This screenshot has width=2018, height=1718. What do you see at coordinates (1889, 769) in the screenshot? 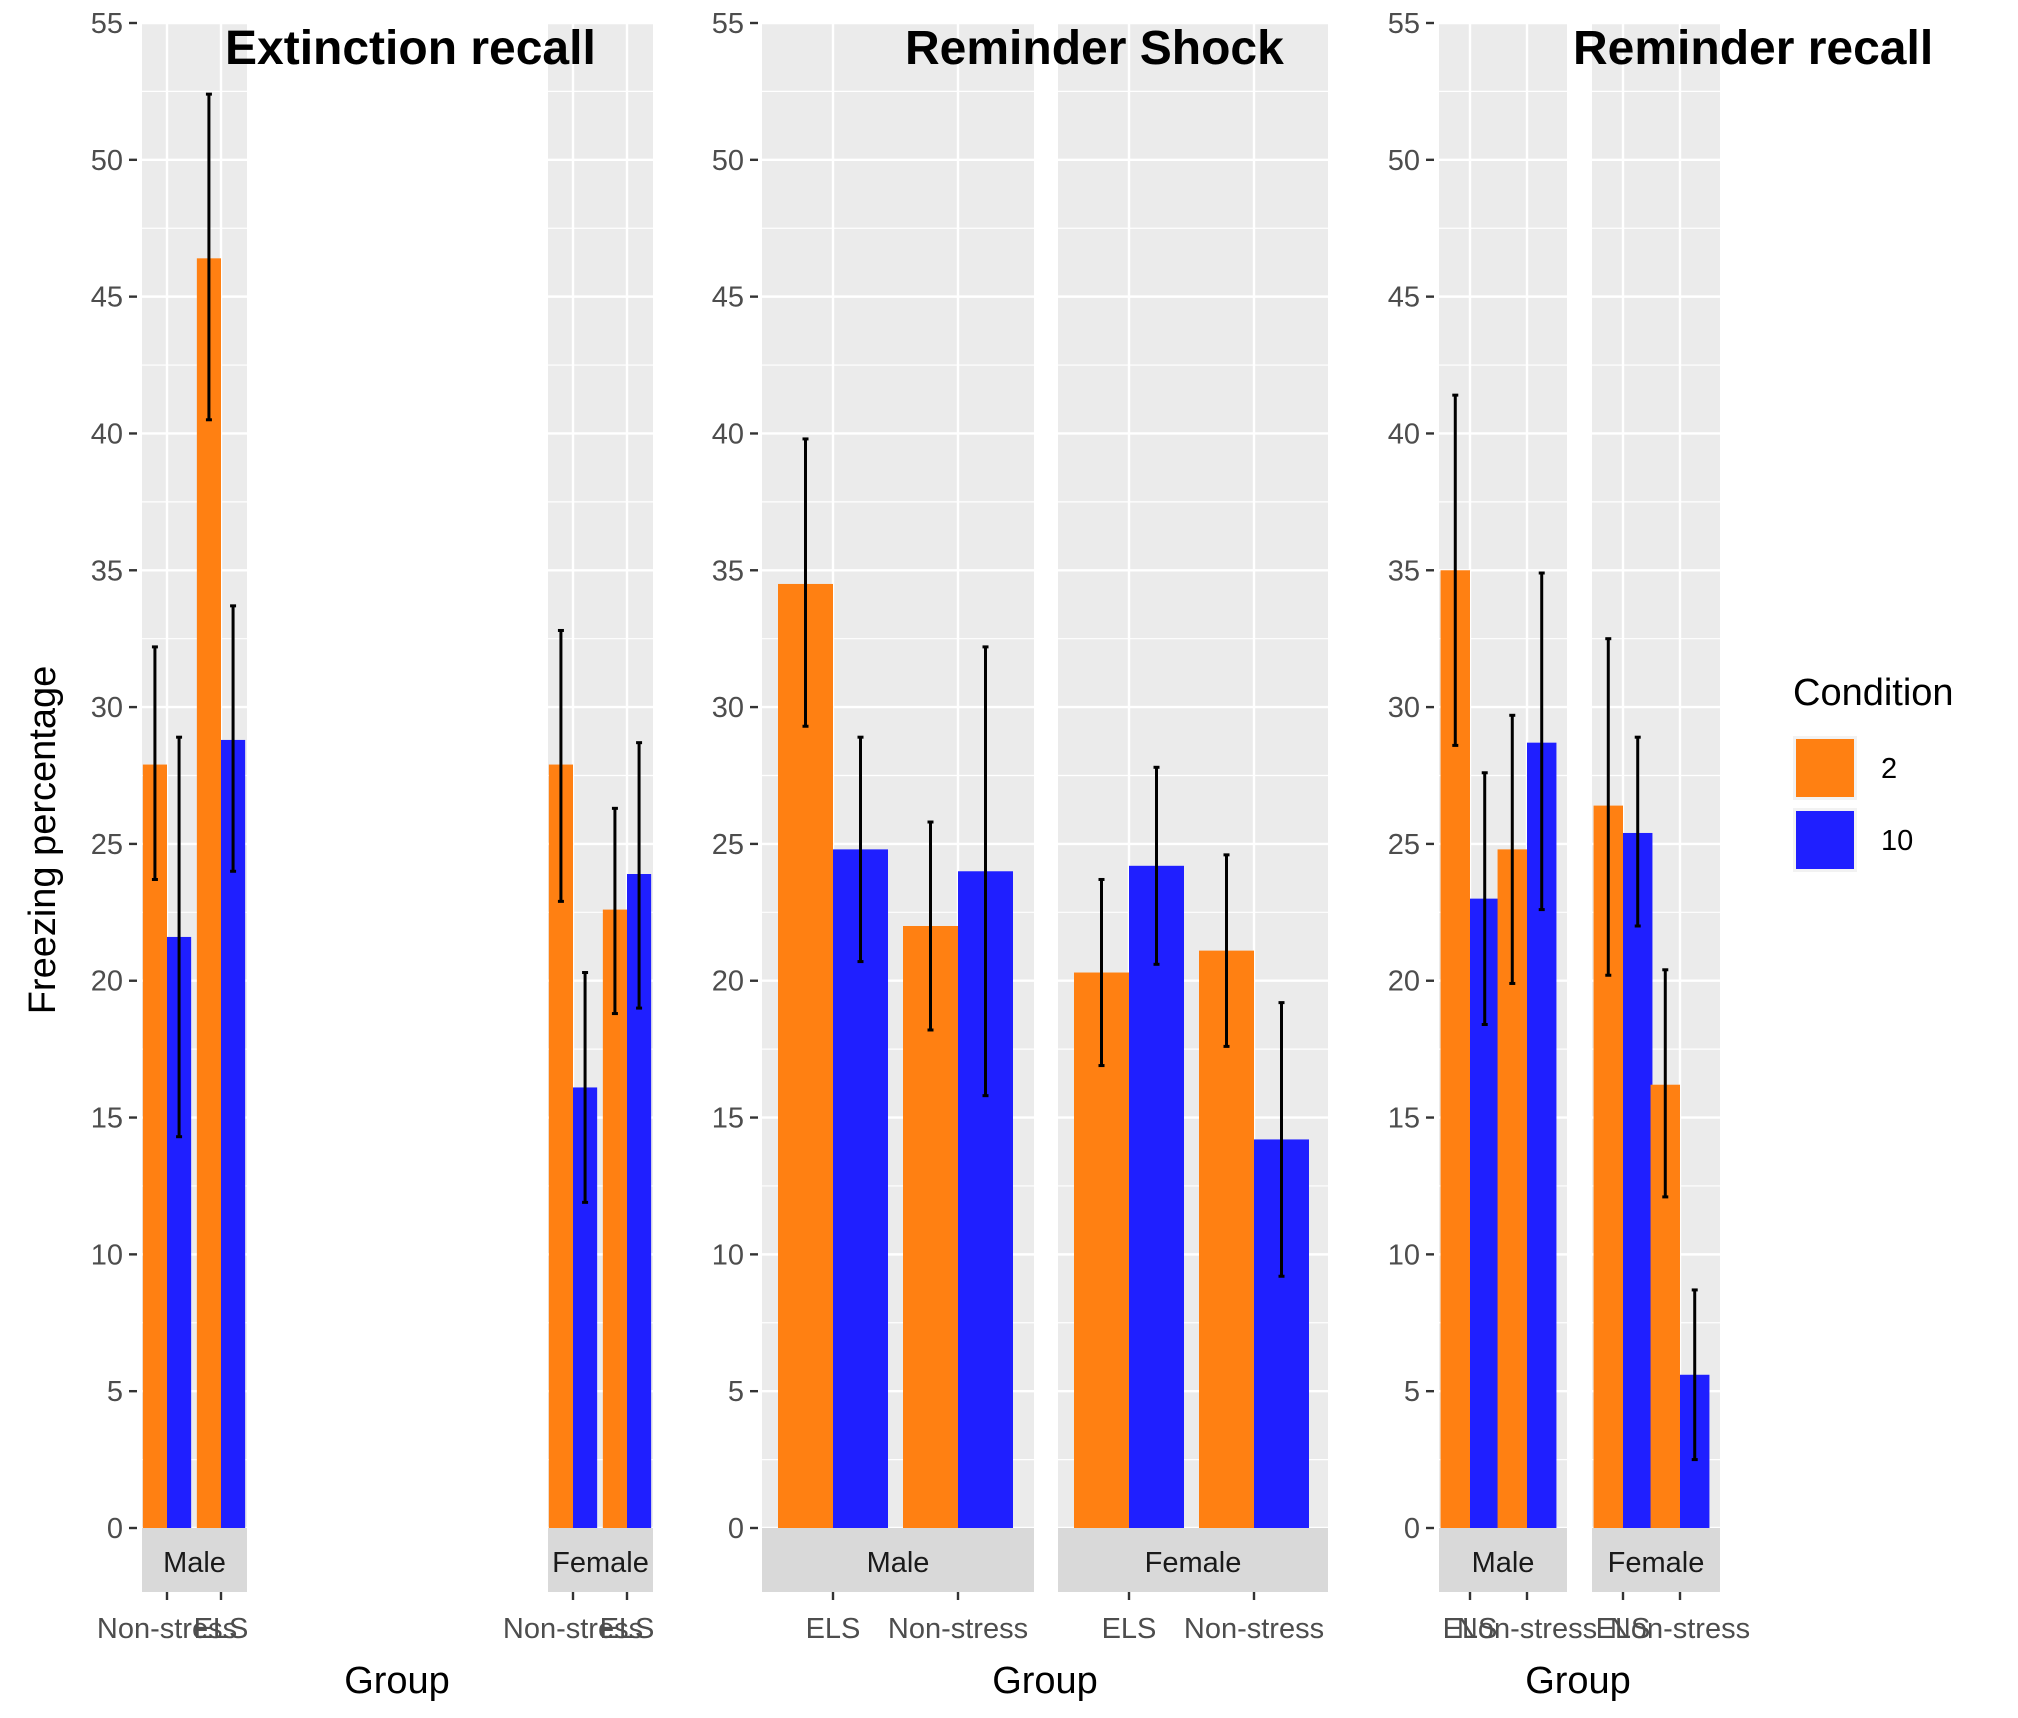
I see `legend-label: 2` at bounding box center [1889, 769].